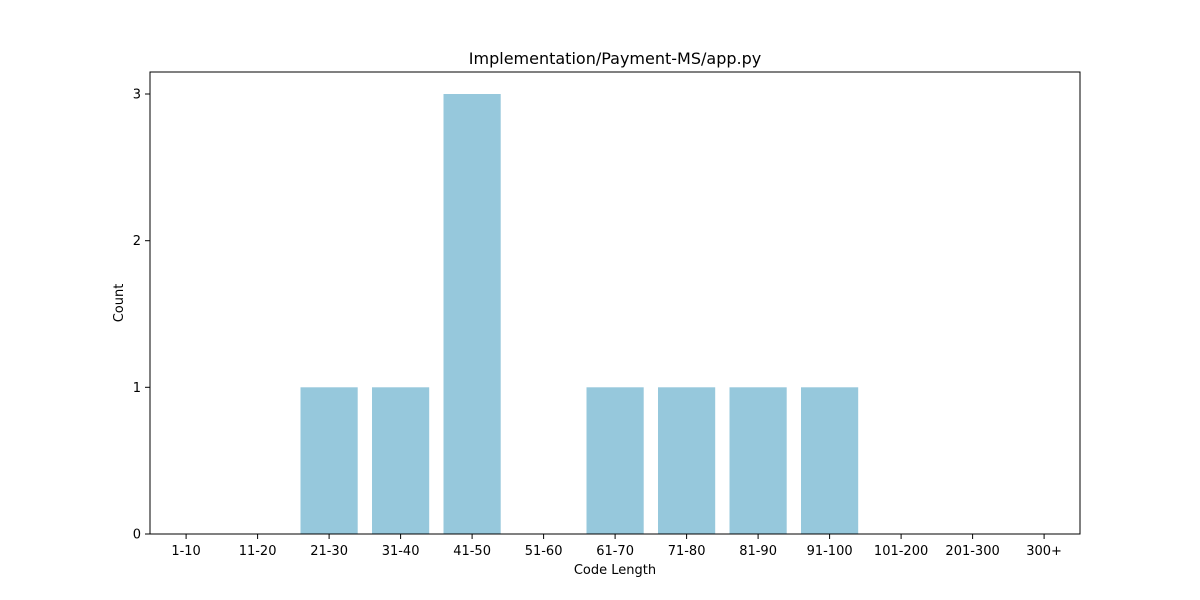  What do you see at coordinates (137, 95) in the screenshot?
I see `y-tick-label: 3` at bounding box center [137, 95].